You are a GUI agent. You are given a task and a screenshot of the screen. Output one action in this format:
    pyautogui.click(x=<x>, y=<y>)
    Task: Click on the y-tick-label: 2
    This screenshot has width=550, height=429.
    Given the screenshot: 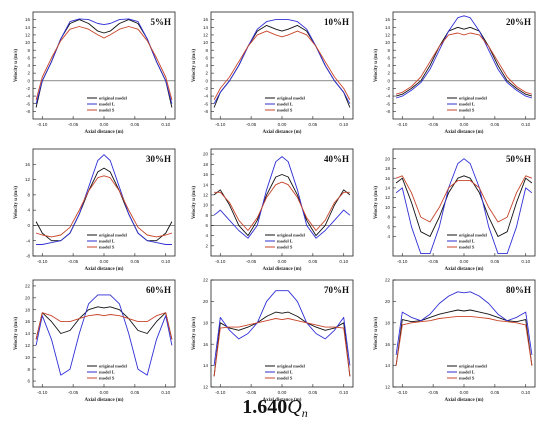 What is the action you would take?
    pyautogui.click(x=206, y=73)
    